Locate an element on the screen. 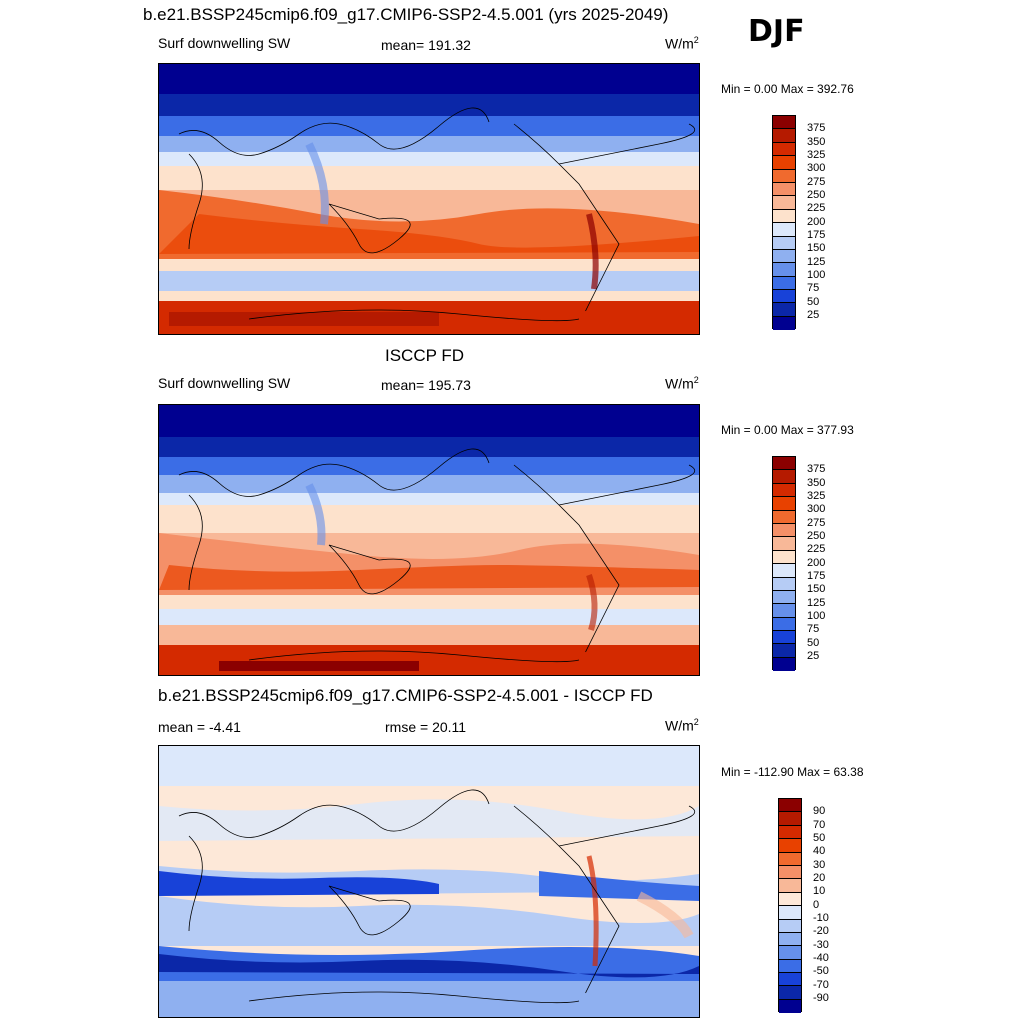 This screenshot has height=1024, width=1024. colorbar-tick-label: 90 is located at coordinates (819, 811).